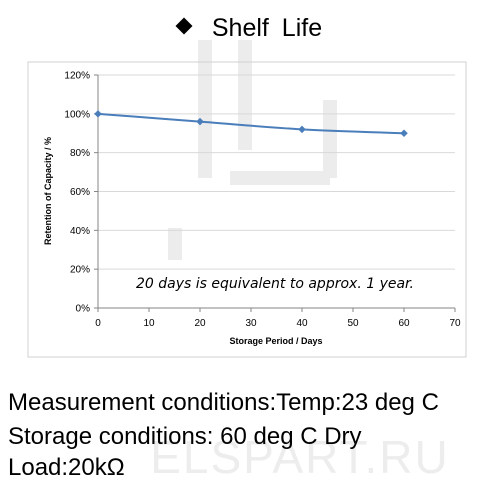 Image resolution: width=500 pixels, height=500 pixels. I want to click on y-tick-labels: 0% 20% 40% 60% 80% 100% 120%, so click(77, 193).